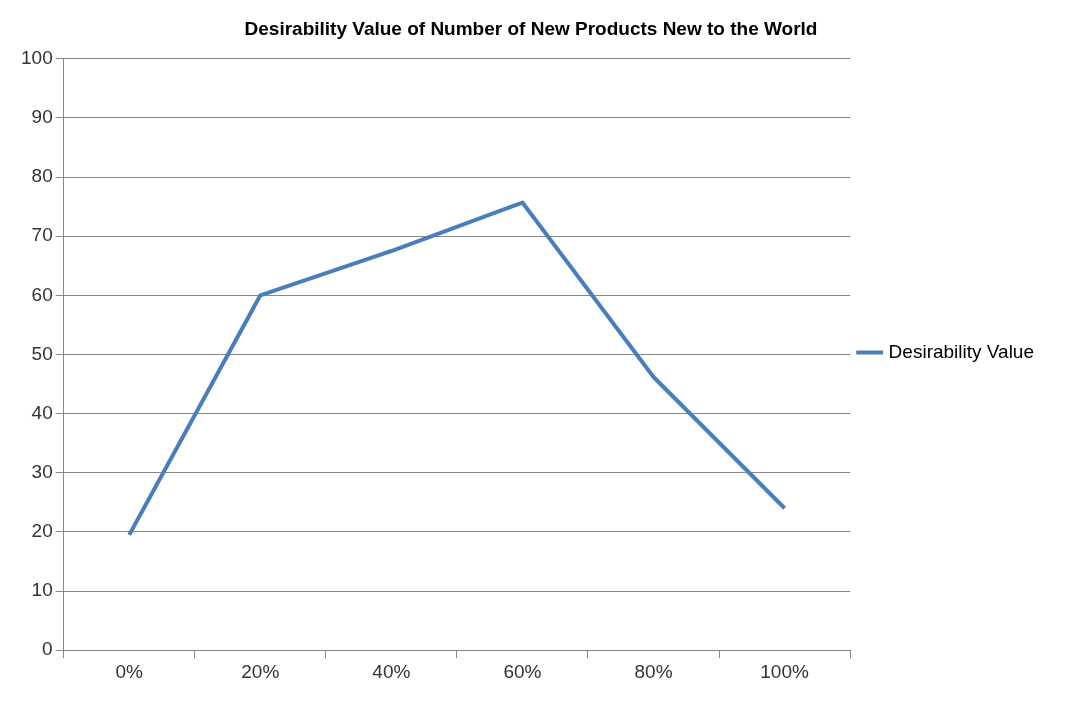  Describe the element at coordinates (391, 671) in the screenshot. I see `x-tick-label: 40%` at that location.